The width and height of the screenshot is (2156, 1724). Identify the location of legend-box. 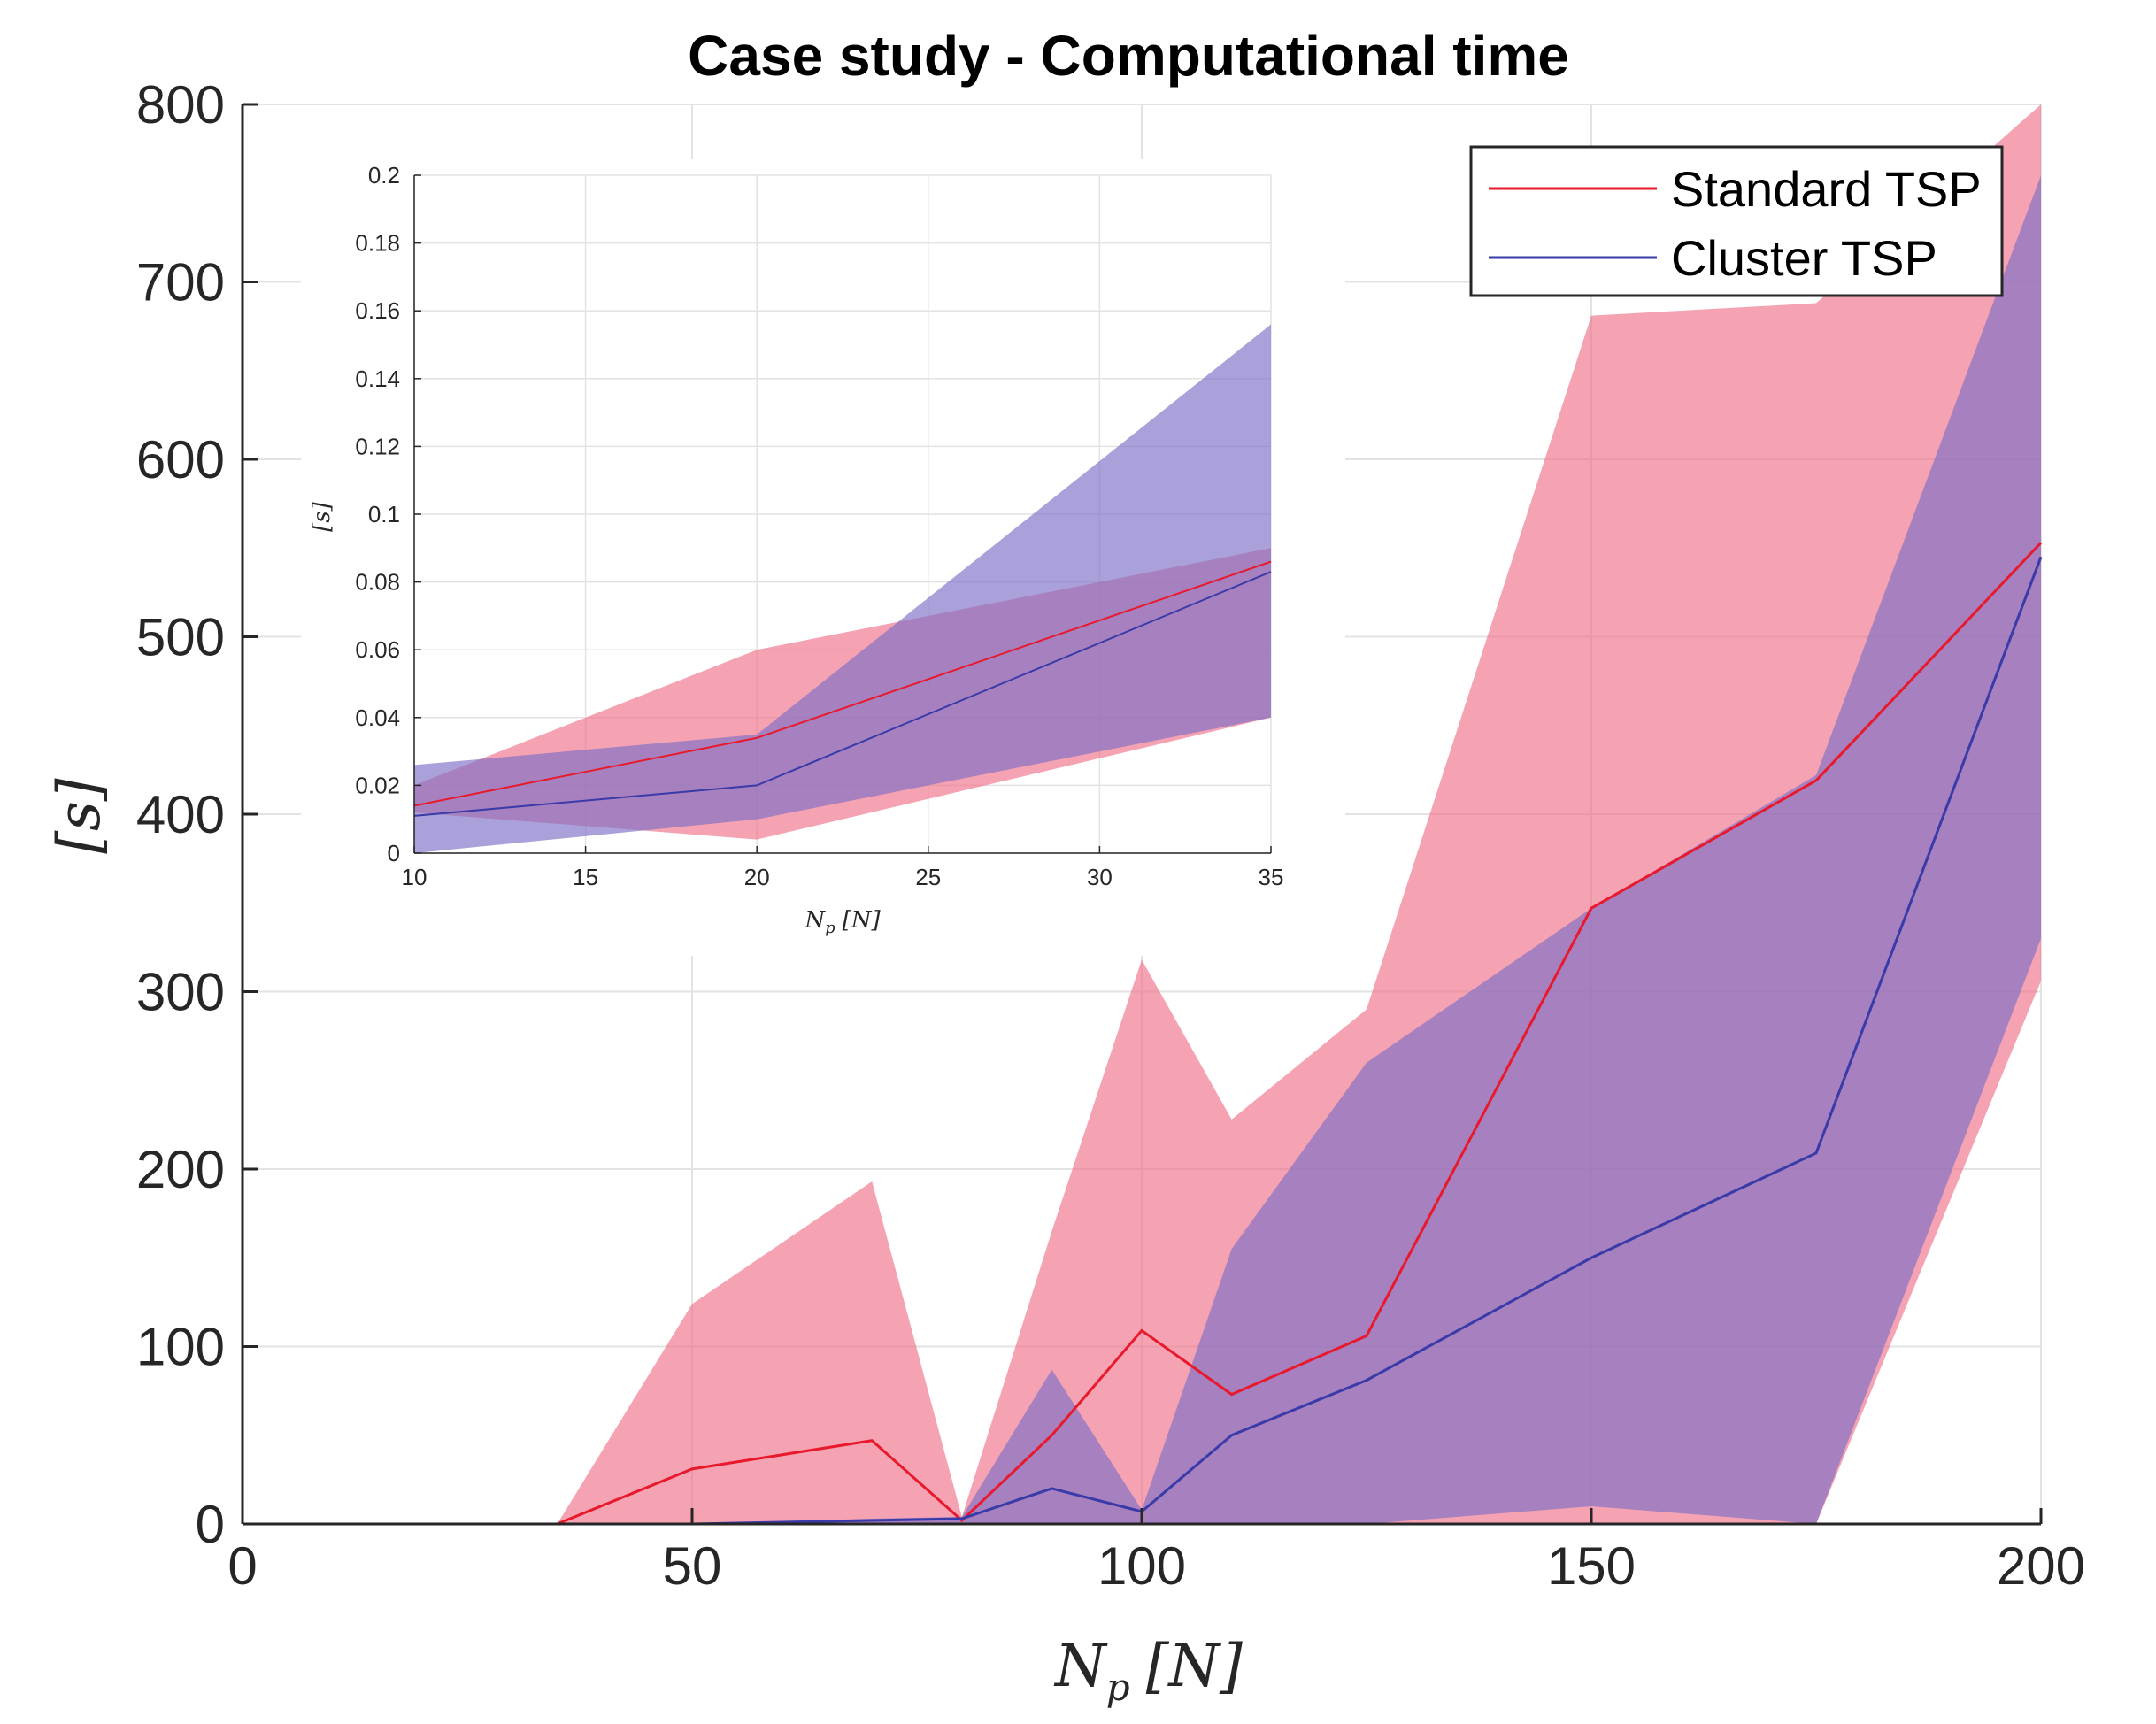
(1736, 221).